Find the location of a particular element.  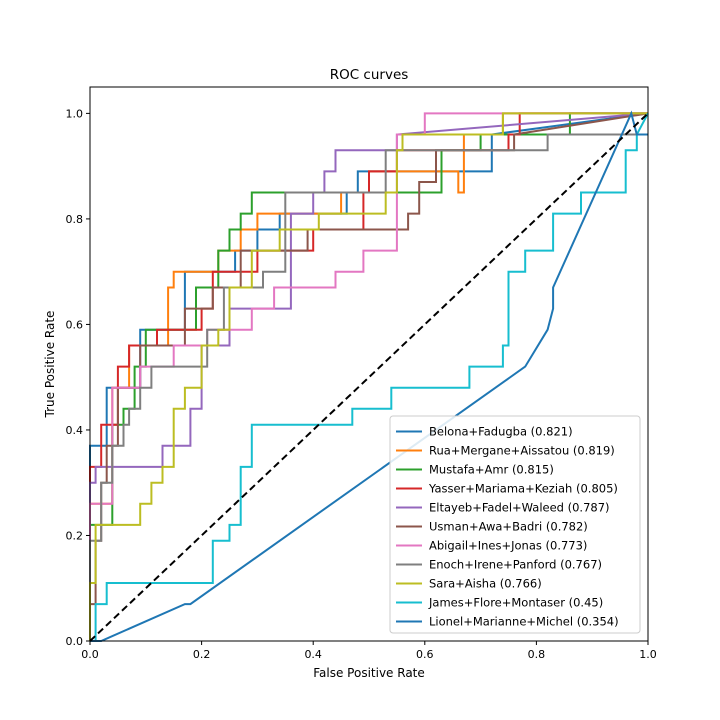

legend-box is located at coordinates (515, 524).